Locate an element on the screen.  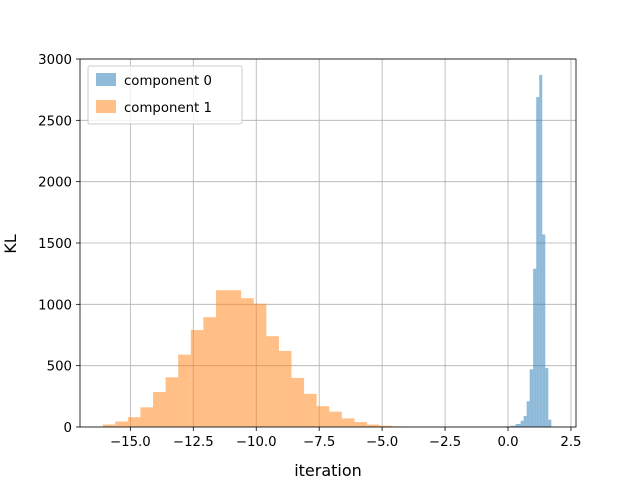
x-tick-label-2: −10.0 is located at coordinates (256, 442).